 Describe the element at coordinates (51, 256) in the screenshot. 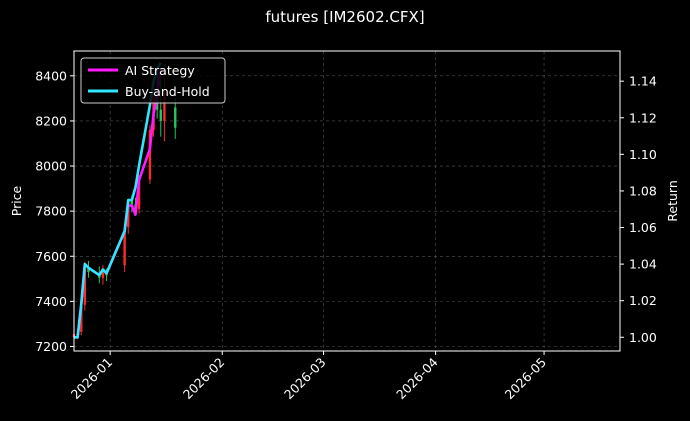

I see `y-left-tick-label: 7600` at that location.